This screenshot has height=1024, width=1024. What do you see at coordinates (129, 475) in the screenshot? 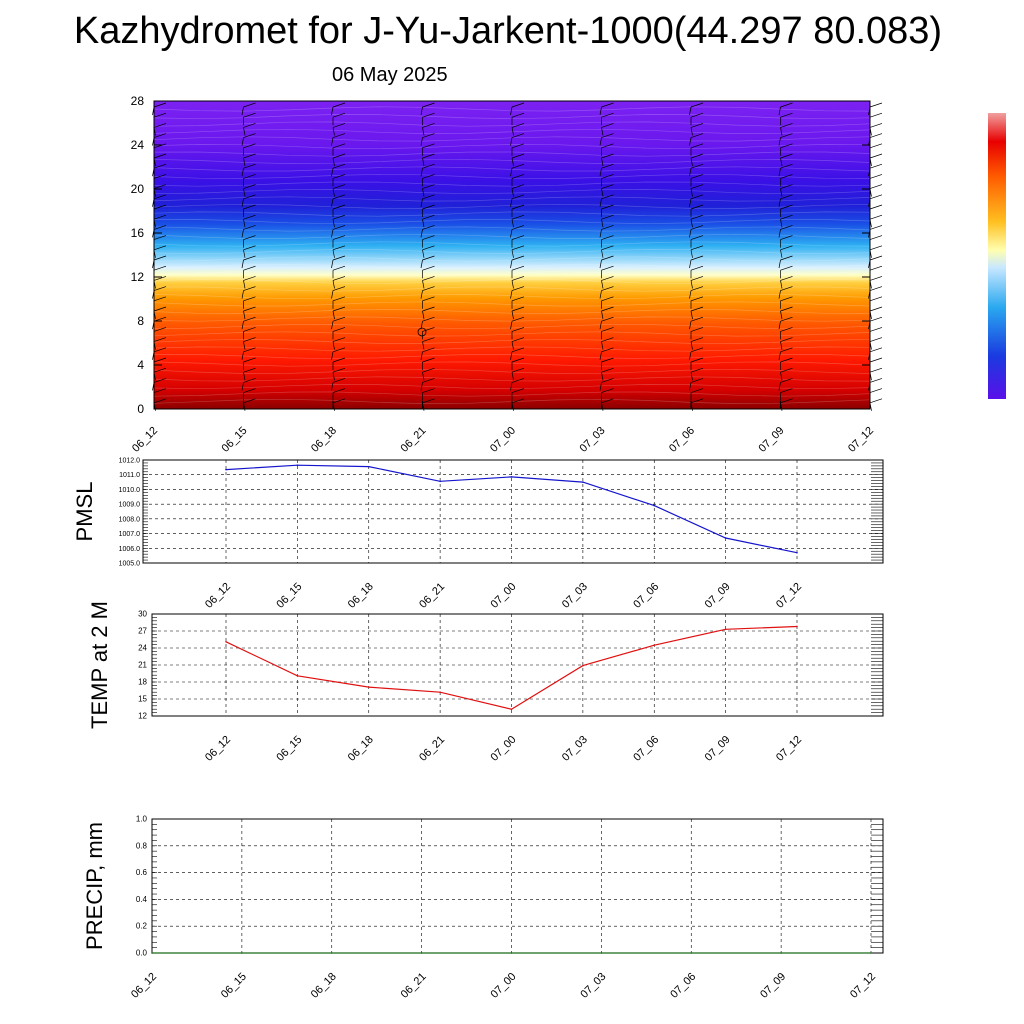
I see `y-tick-label: 1011.0` at bounding box center [129, 475].